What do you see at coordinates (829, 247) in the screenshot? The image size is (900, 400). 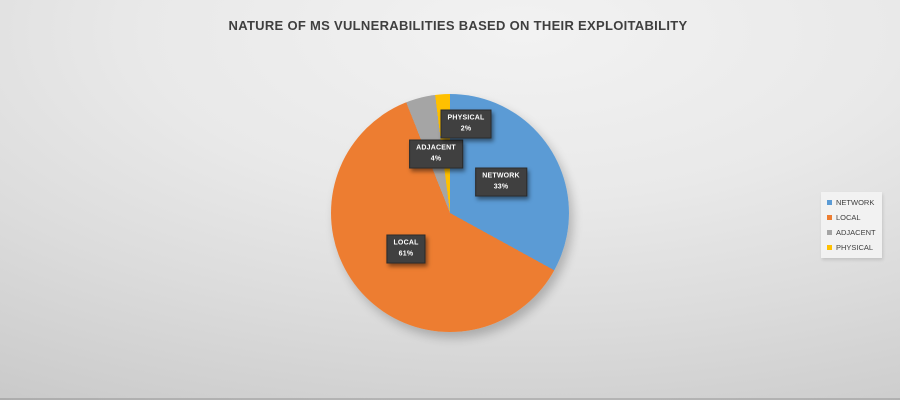 I see `legend-swatch-physical-icon` at bounding box center [829, 247].